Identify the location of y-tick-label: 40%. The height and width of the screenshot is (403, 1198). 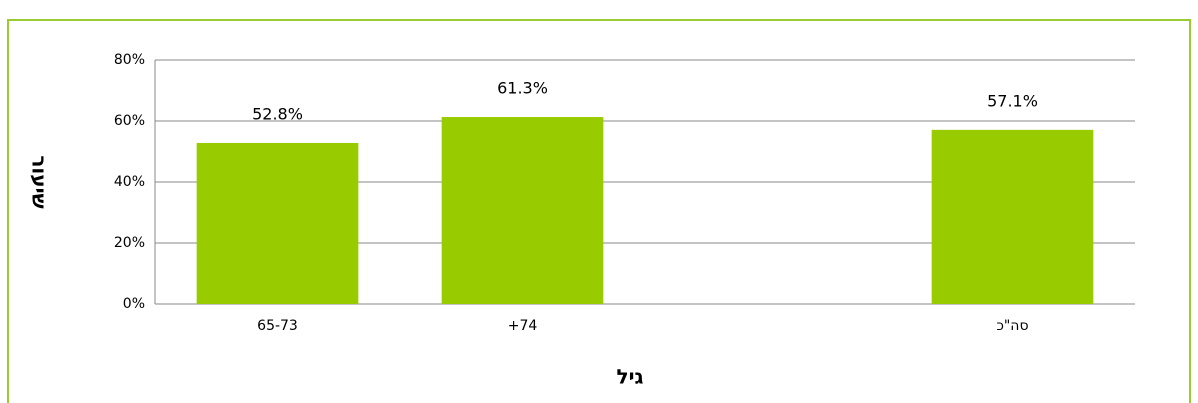
(129, 182).